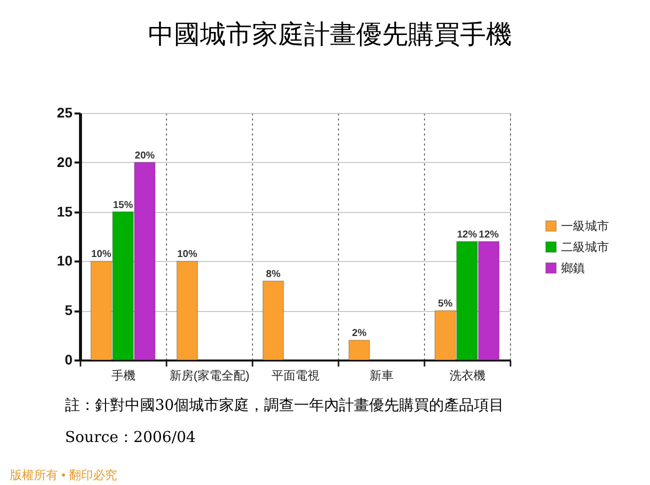  Describe the element at coordinates (68, 360) in the screenshot. I see `y-tick-label: 0` at that location.